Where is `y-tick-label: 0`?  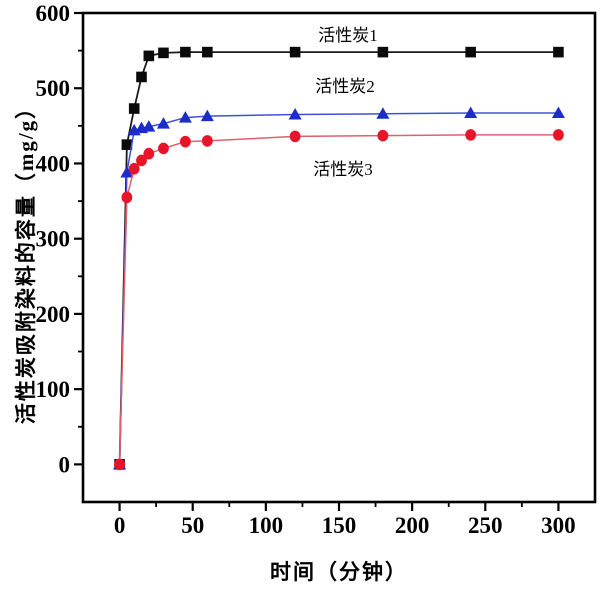
y-tick-label: 0 is located at coordinates (65, 464).